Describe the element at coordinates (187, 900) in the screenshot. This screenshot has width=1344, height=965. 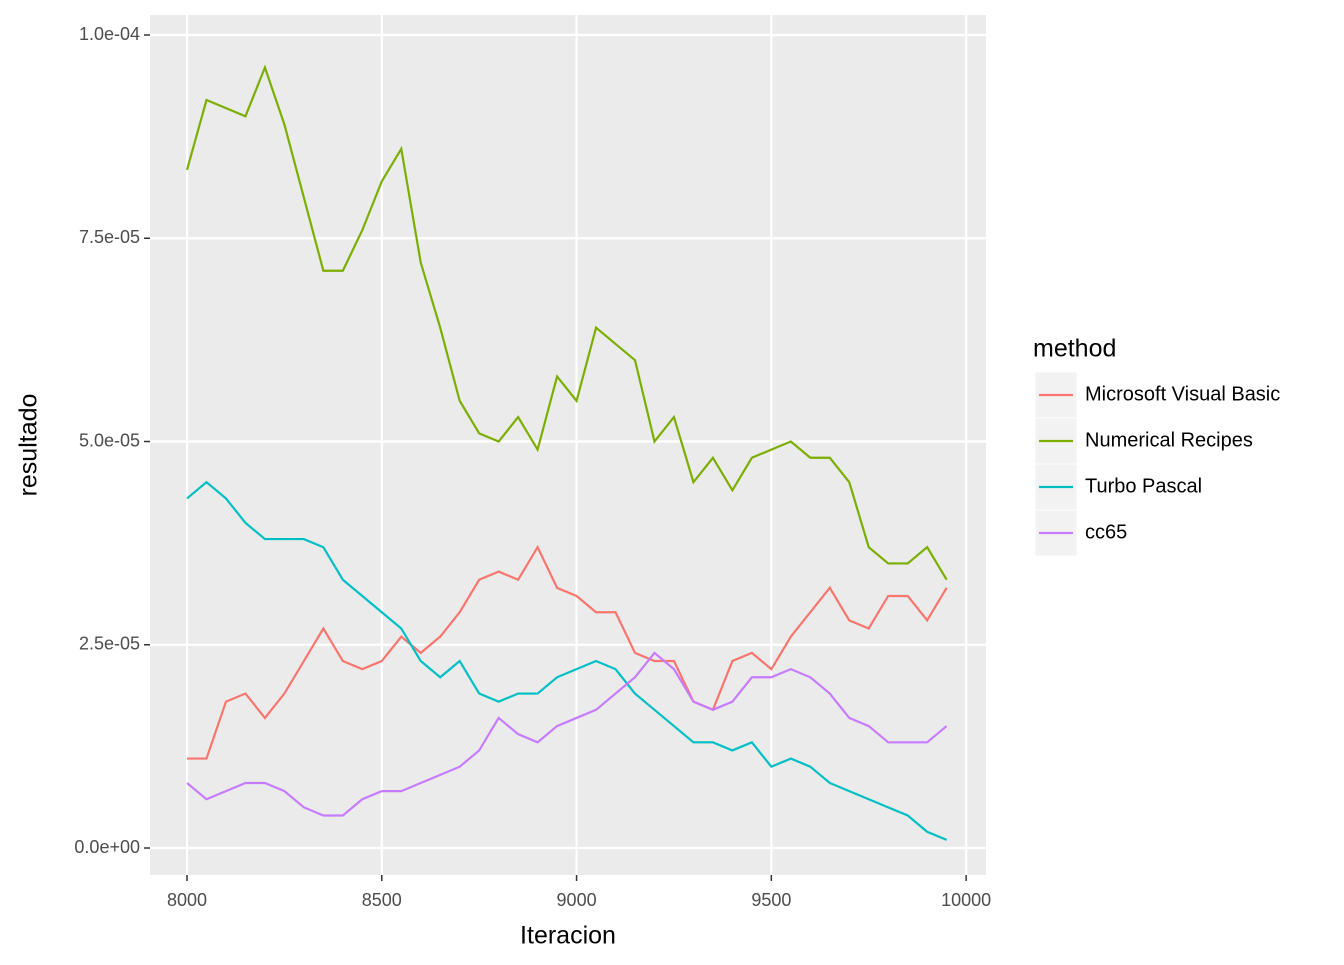
I see `x-tick-label: 8000` at that location.